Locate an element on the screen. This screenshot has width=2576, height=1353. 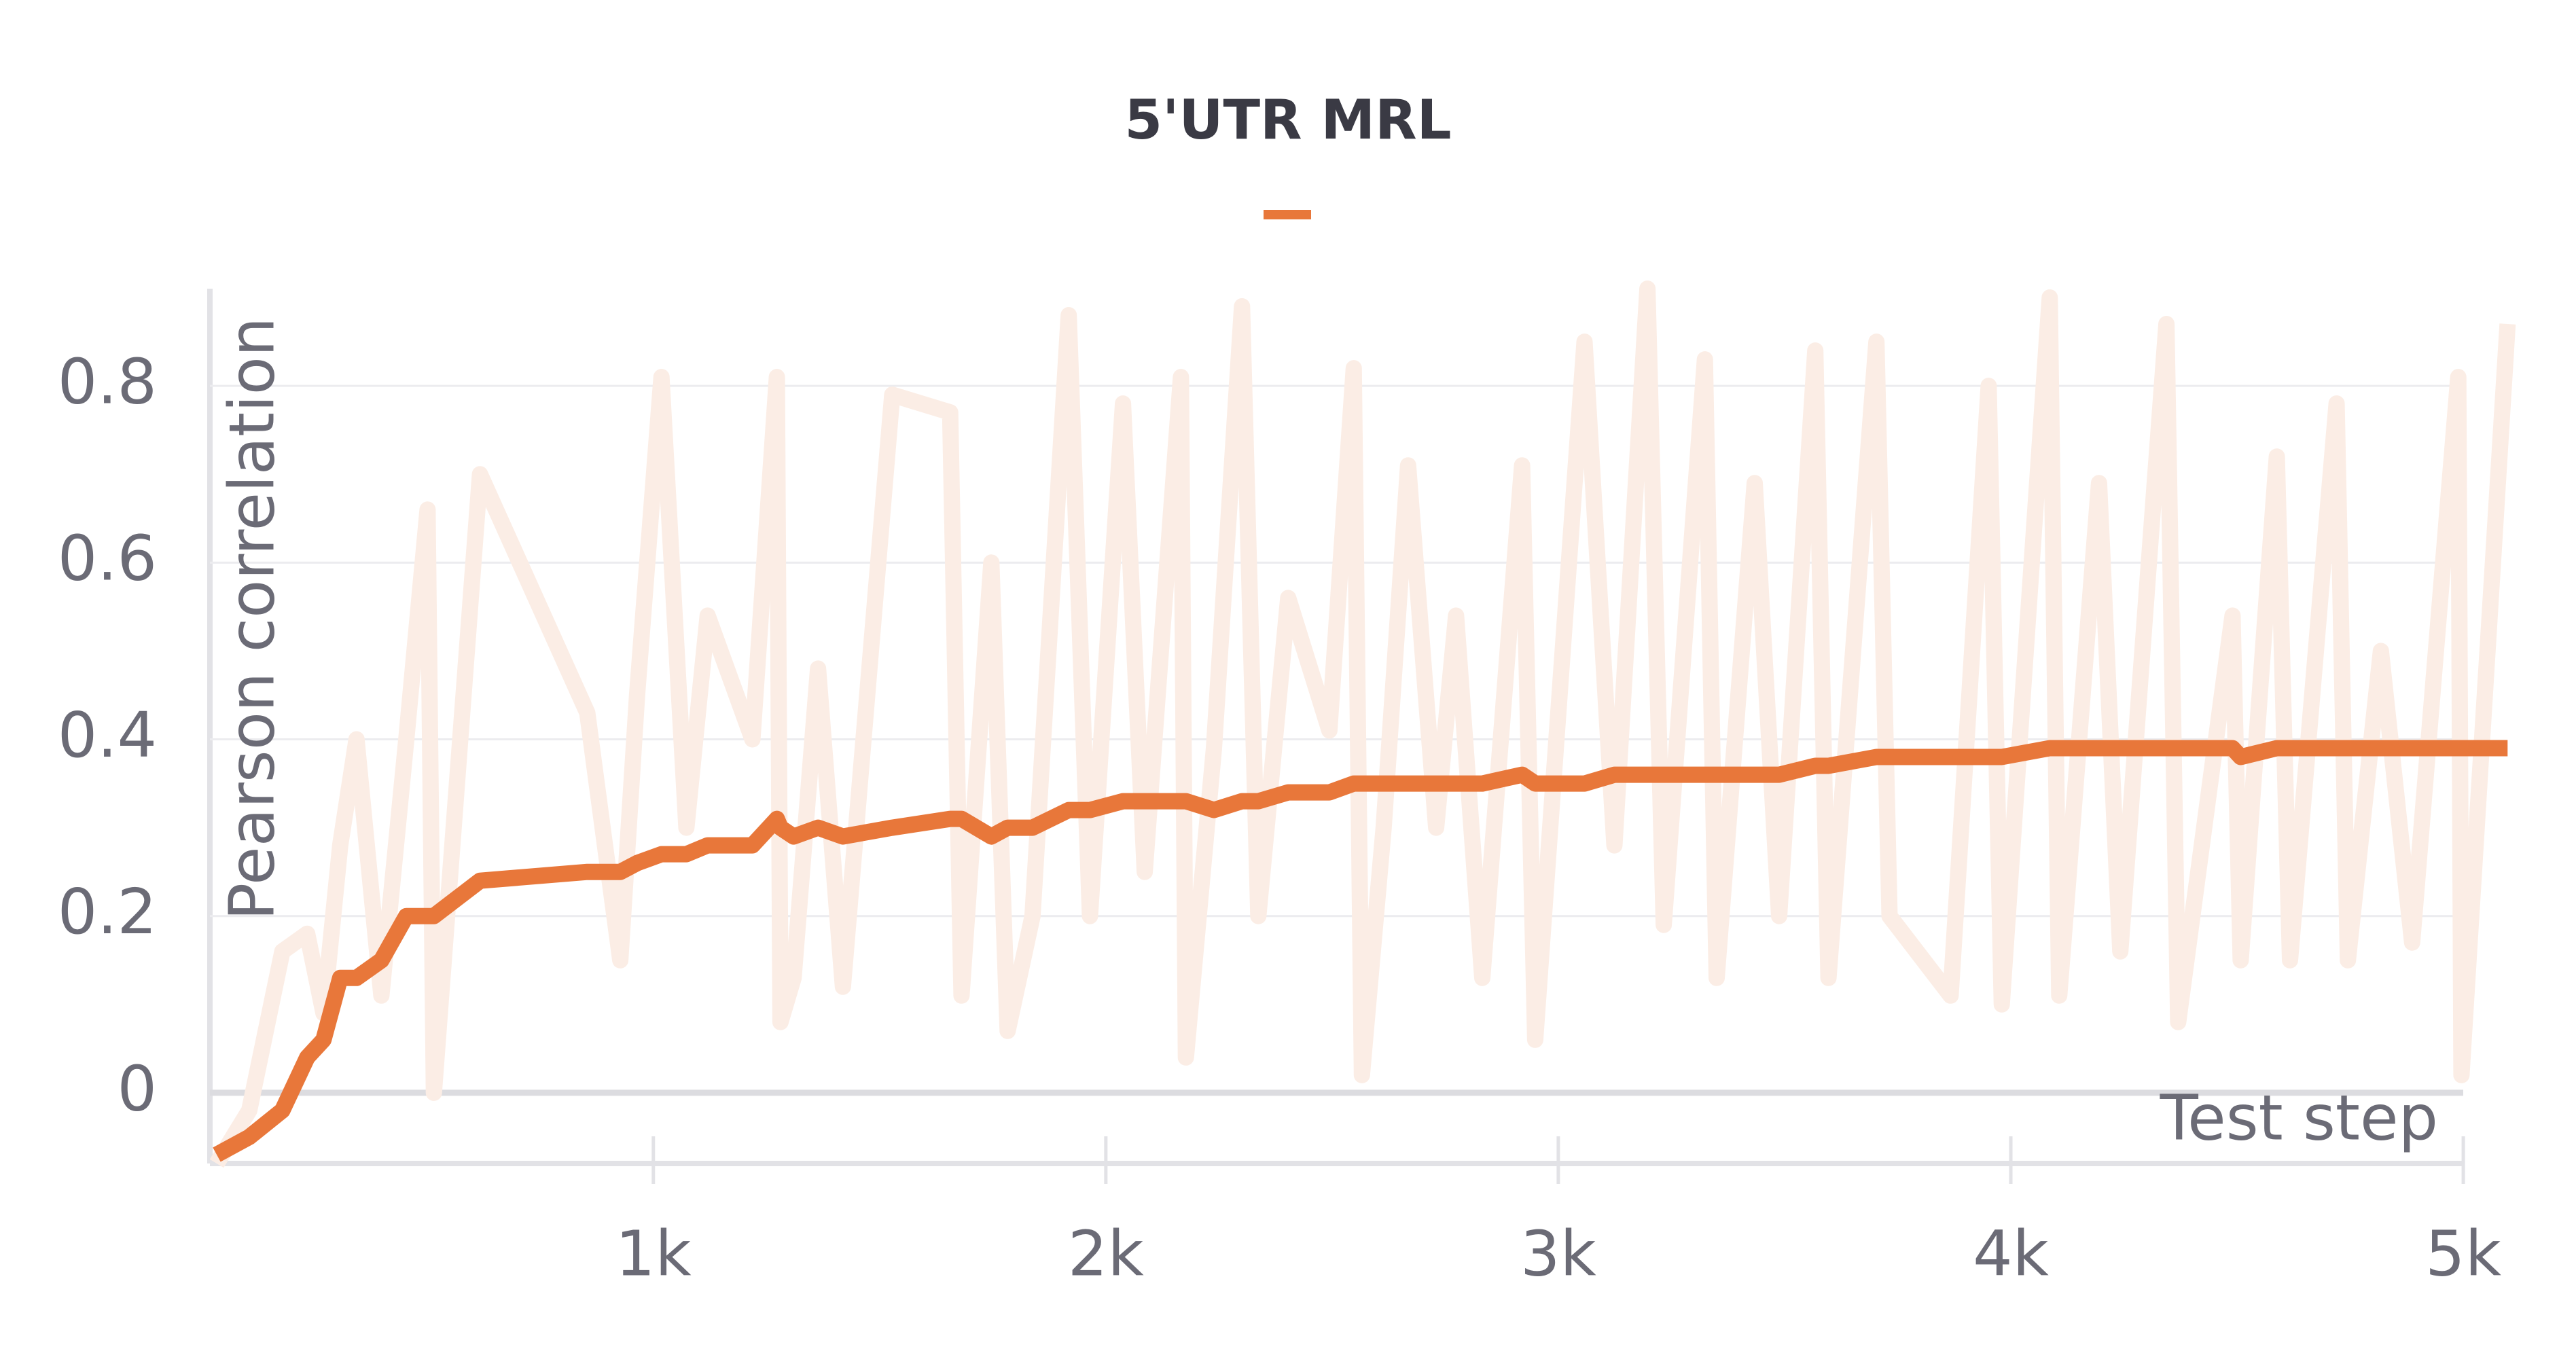
x-tick-label: 4k is located at coordinates (2011, 1253).